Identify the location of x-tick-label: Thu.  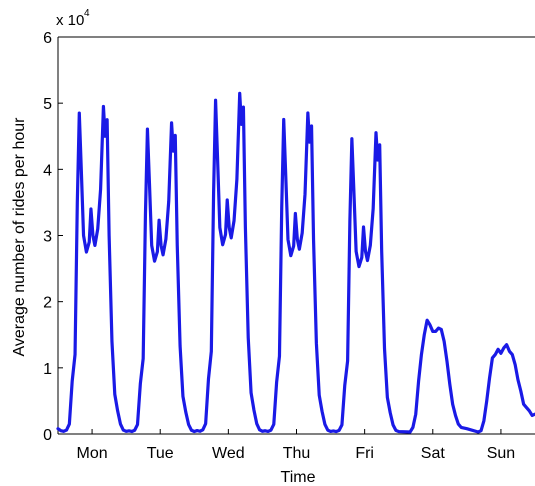
(297, 453).